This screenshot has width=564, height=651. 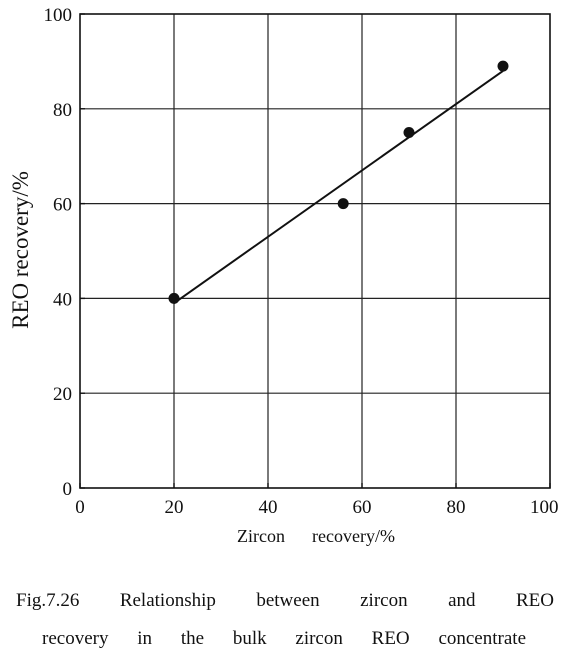 What do you see at coordinates (20, 250) in the screenshot?
I see `y-axis-title: REO recovery/%` at bounding box center [20, 250].